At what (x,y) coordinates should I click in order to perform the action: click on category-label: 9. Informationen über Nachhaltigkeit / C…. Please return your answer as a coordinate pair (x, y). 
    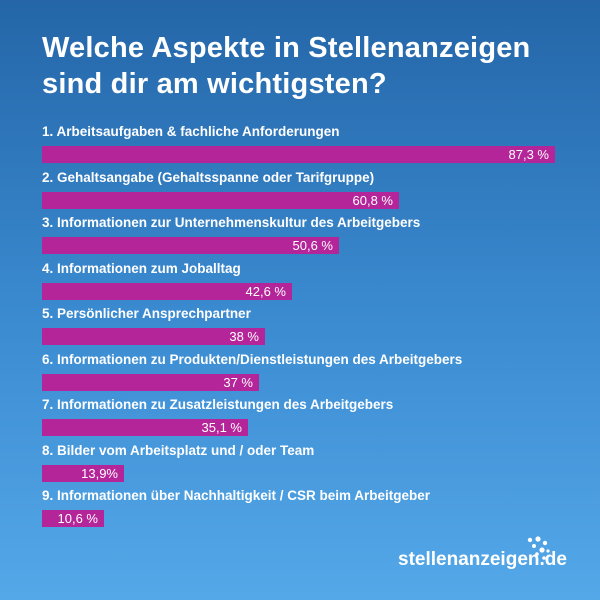
    Looking at the image, I should click on (236, 495).